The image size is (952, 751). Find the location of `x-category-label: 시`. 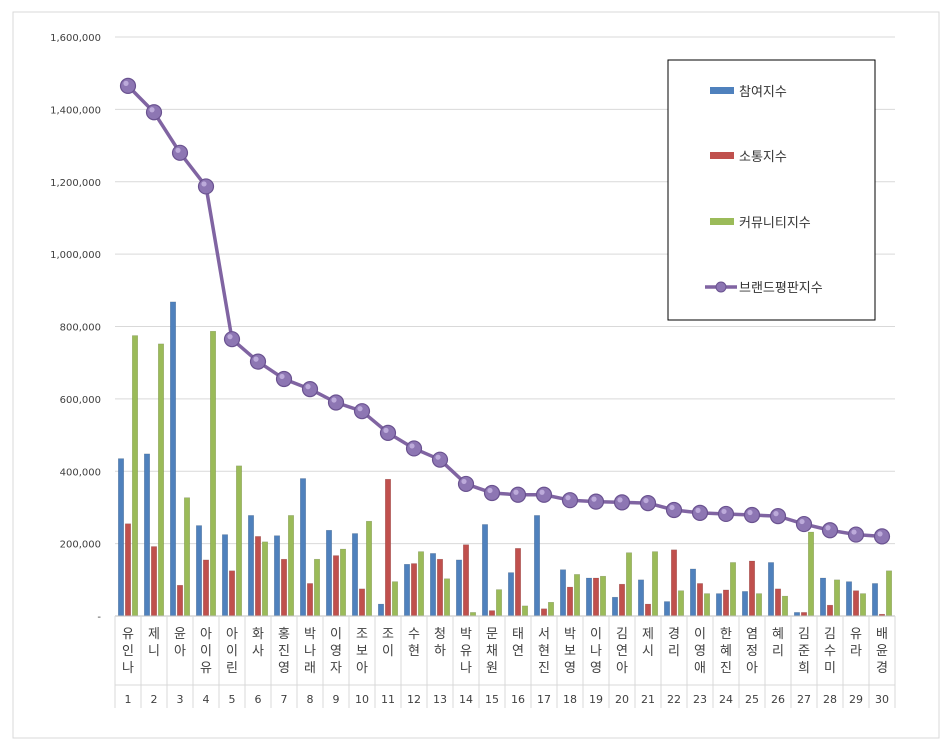

x-category-label: 시 is located at coordinates (648, 651).